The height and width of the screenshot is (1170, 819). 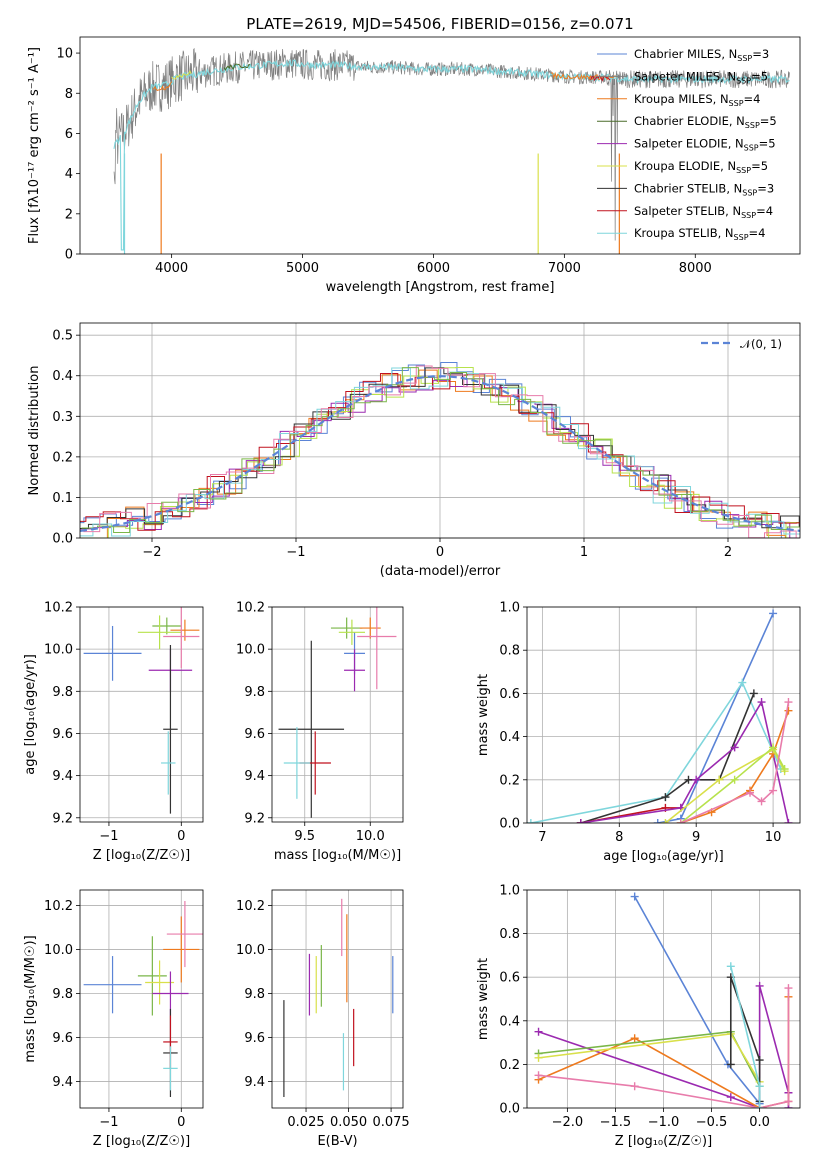 What do you see at coordinates (685, 76) in the screenshot?
I see `legend-label-main: Salpeter MILES, N` at bounding box center [685, 76].